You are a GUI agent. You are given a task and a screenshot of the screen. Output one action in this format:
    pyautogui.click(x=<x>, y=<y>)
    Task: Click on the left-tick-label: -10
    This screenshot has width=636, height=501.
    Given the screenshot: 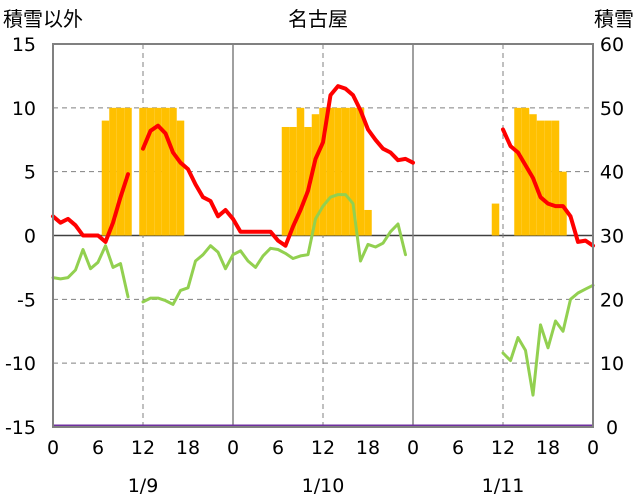 What is the action you would take?
    pyautogui.click(x=20, y=364)
    